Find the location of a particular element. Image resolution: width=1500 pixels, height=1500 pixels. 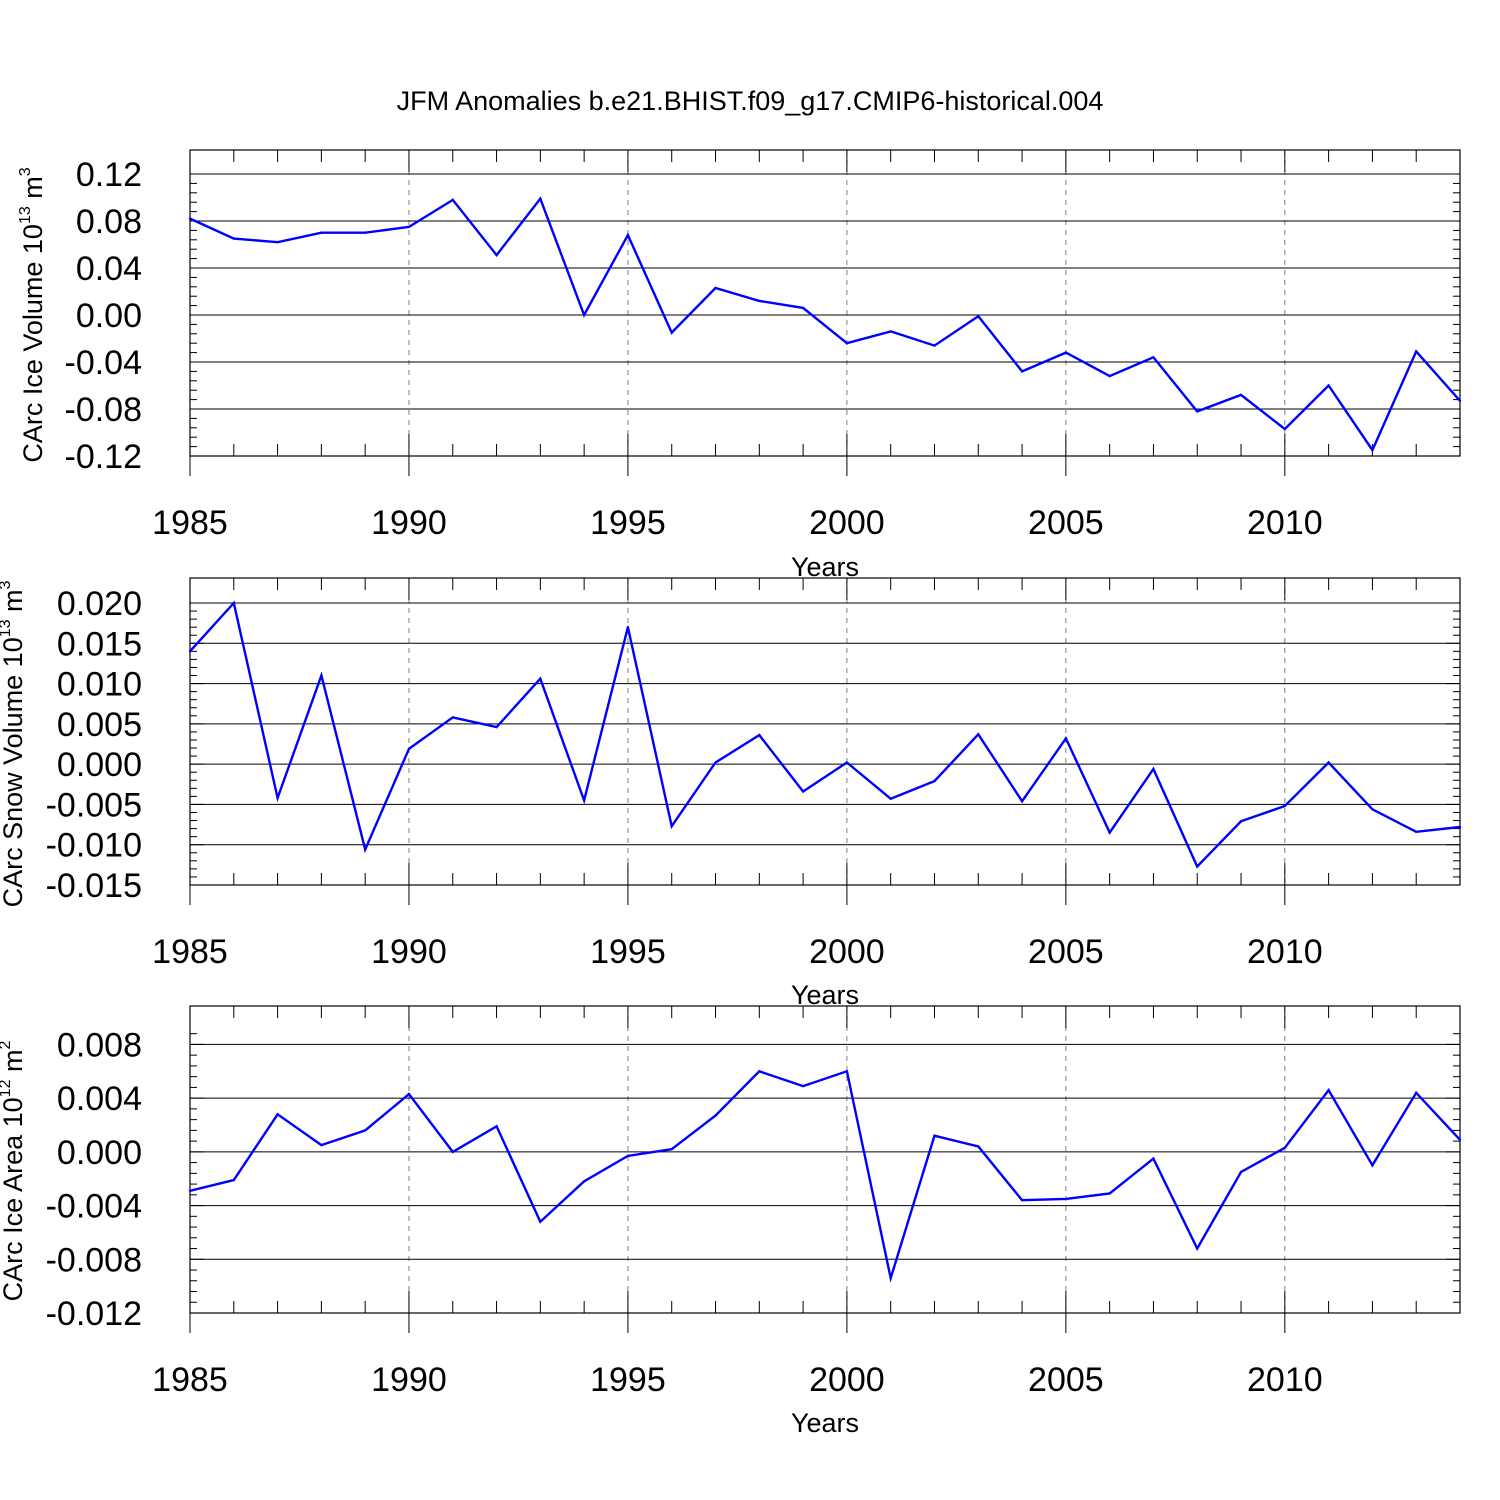

y-tick-label: -0.12 is located at coordinates (104, 457).